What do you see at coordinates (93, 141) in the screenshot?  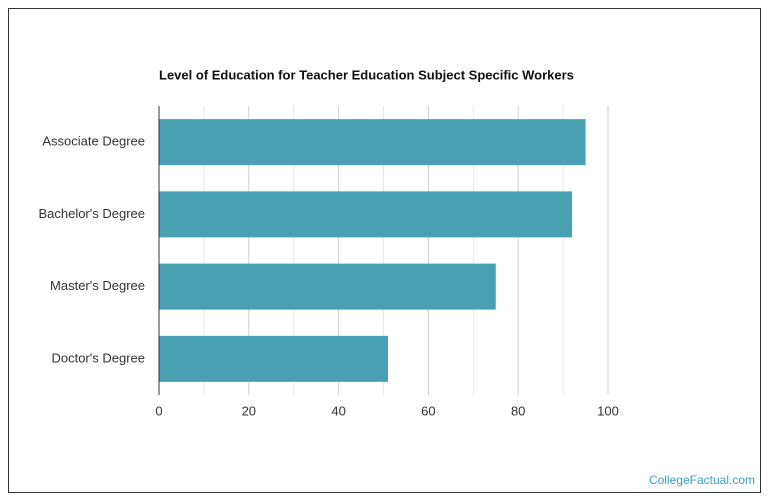 I see `y-tick-label: Associate Degree` at bounding box center [93, 141].